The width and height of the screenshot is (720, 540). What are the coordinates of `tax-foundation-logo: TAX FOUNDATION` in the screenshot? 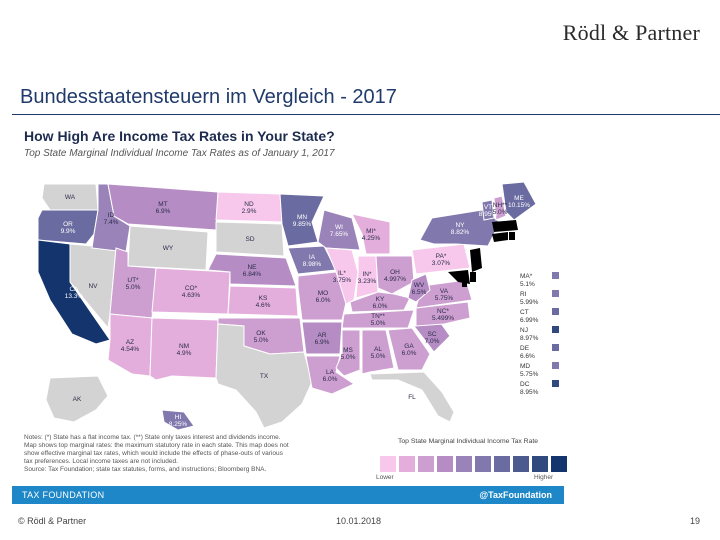 It's located at (63, 495).